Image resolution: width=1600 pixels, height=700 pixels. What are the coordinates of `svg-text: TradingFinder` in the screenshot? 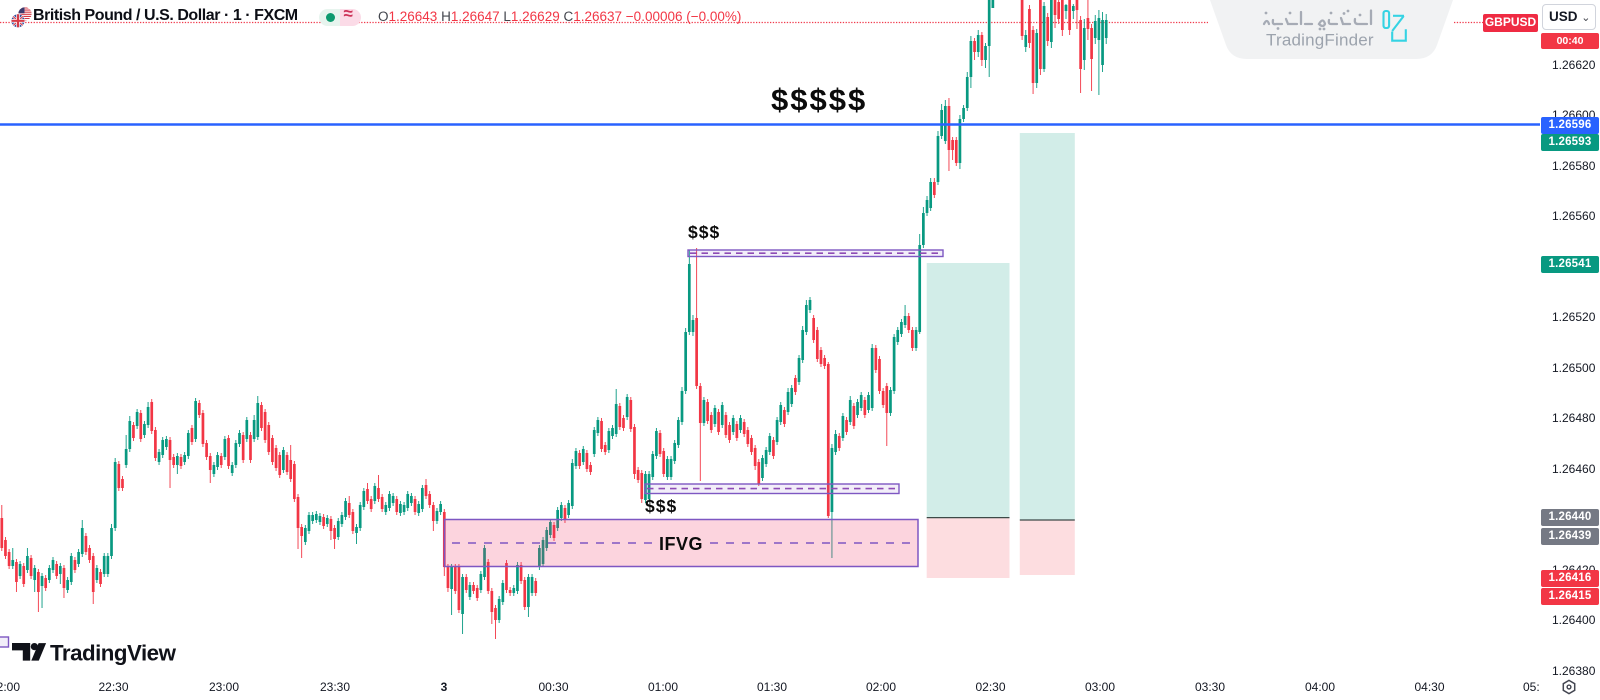 It's located at (1320, 40).